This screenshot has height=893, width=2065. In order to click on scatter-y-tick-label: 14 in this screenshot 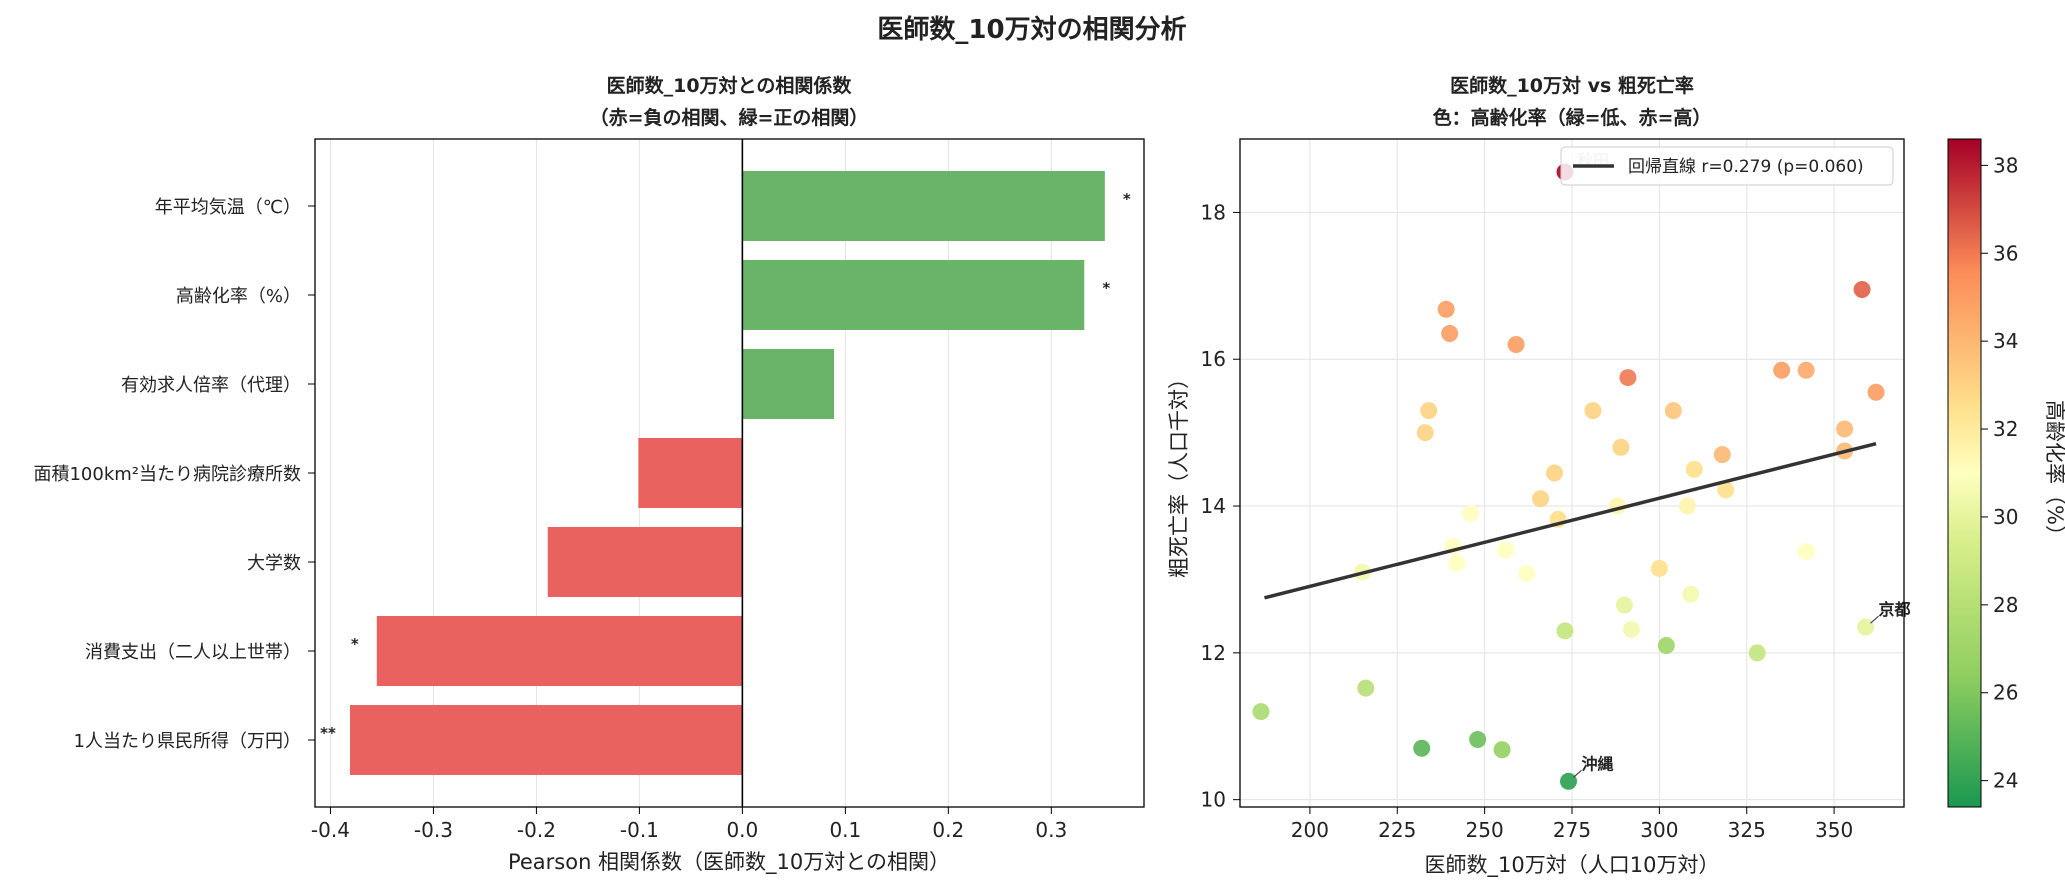, I will do `click(1213, 506)`.